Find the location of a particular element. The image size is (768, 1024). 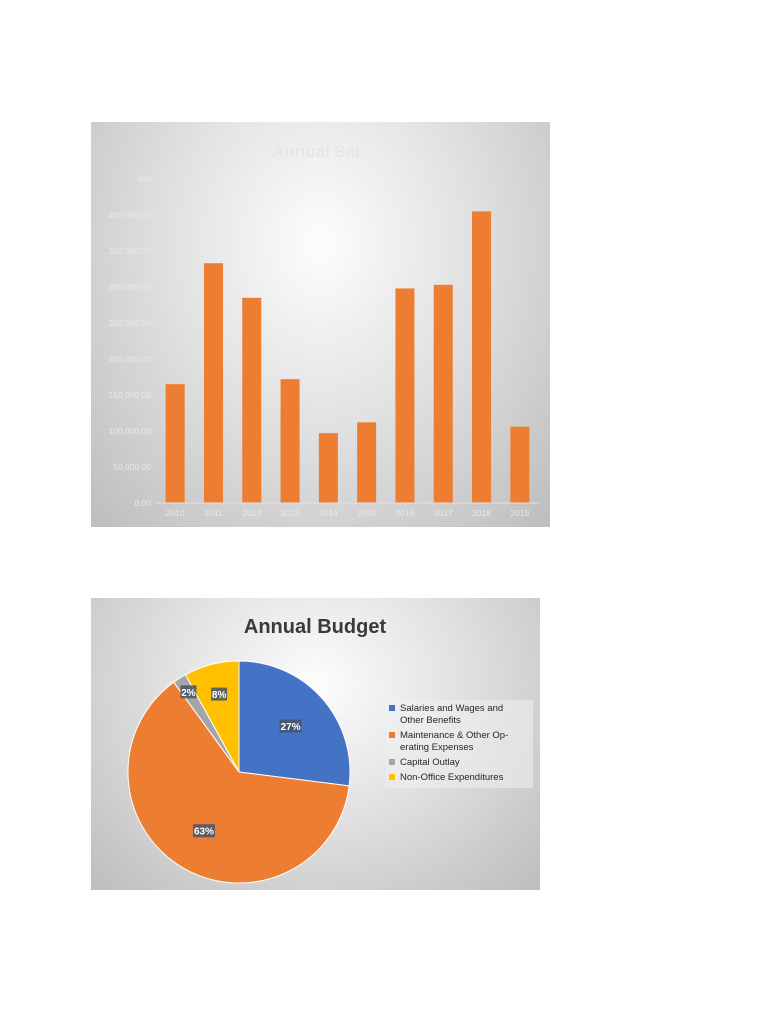

x-tick-label: 2014 is located at coordinates (328, 513).